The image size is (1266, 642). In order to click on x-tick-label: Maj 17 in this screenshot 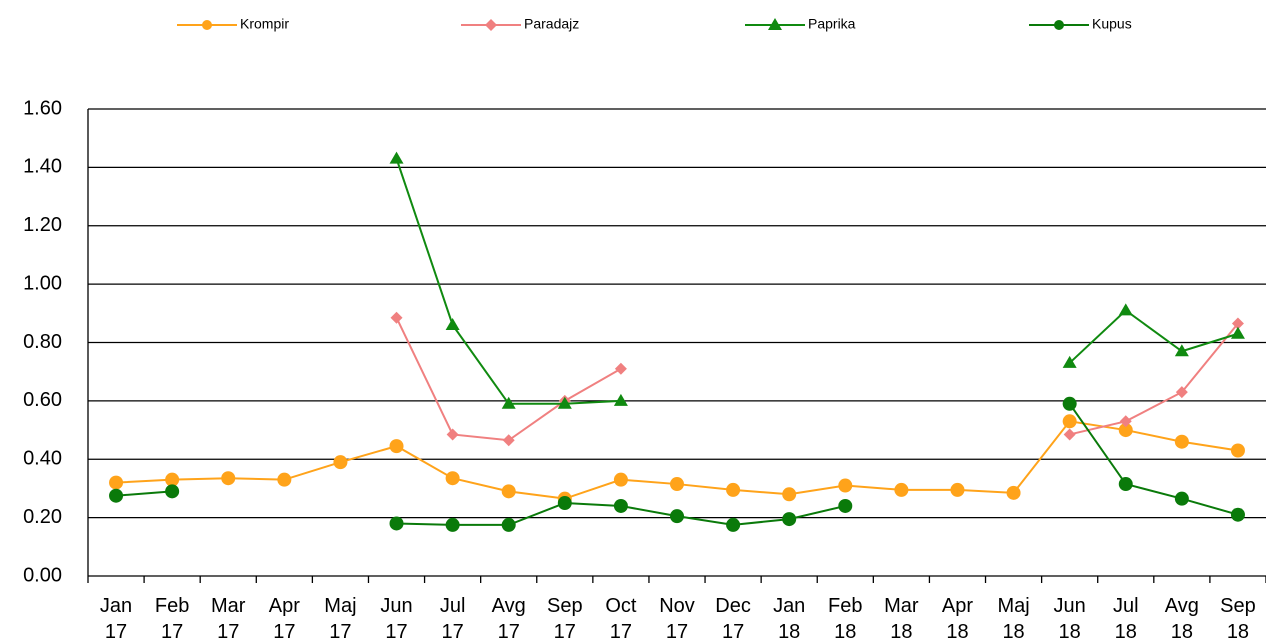, I will do `click(340, 618)`.